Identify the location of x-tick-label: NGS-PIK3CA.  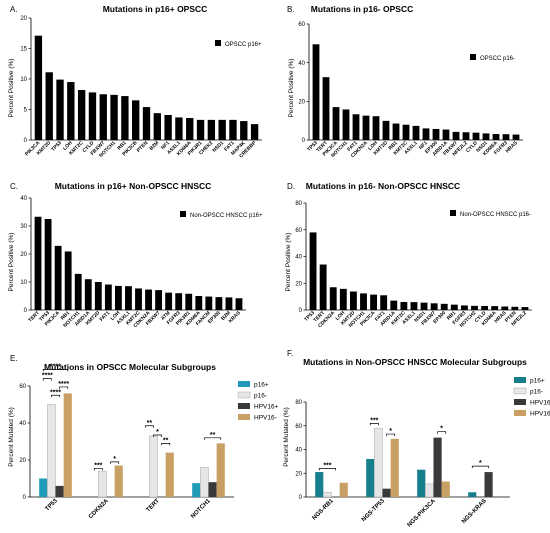
(421, 513).